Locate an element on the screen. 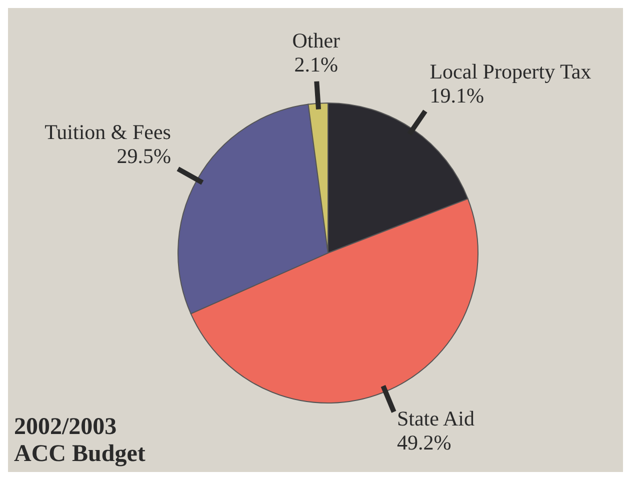 The image size is (631, 480). slice-label: Local Property Tax is located at coordinates (511, 72).